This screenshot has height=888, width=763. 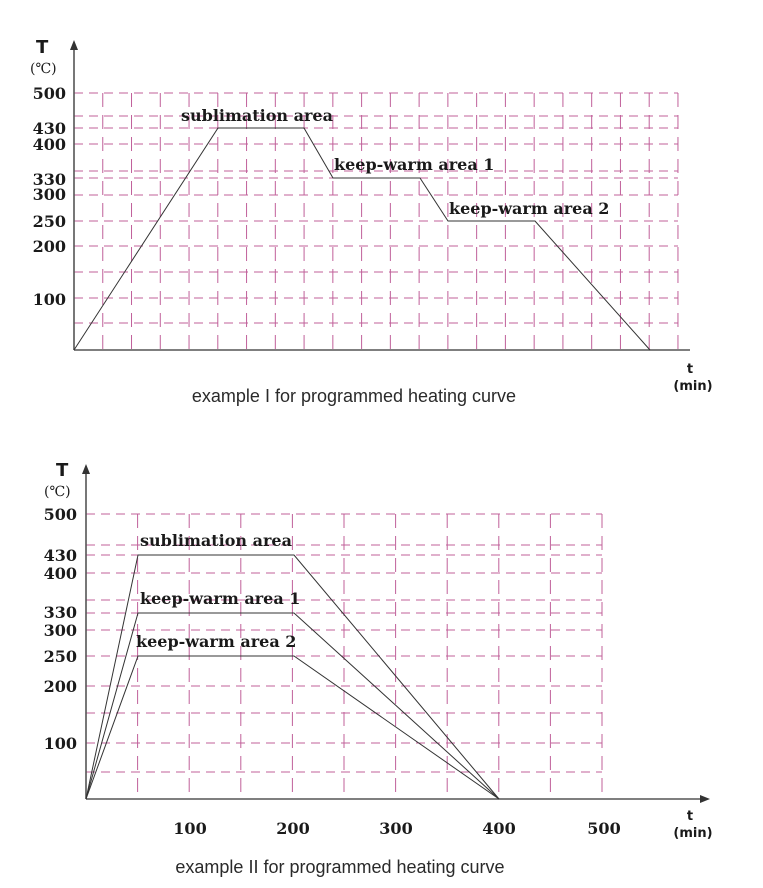 I want to click on chart-2-label-keep-warm-2: keep-warm area 2, so click(x=216, y=641).